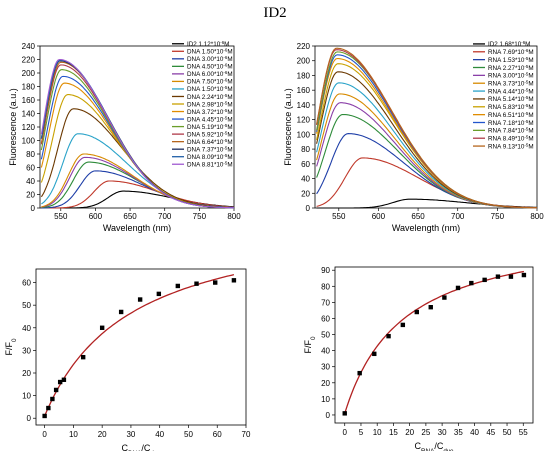 The width and height of the screenshot is (550, 451). I want to click on rna-spectra-legend-label: RNA 7.84*10-5M, so click(511, 130).